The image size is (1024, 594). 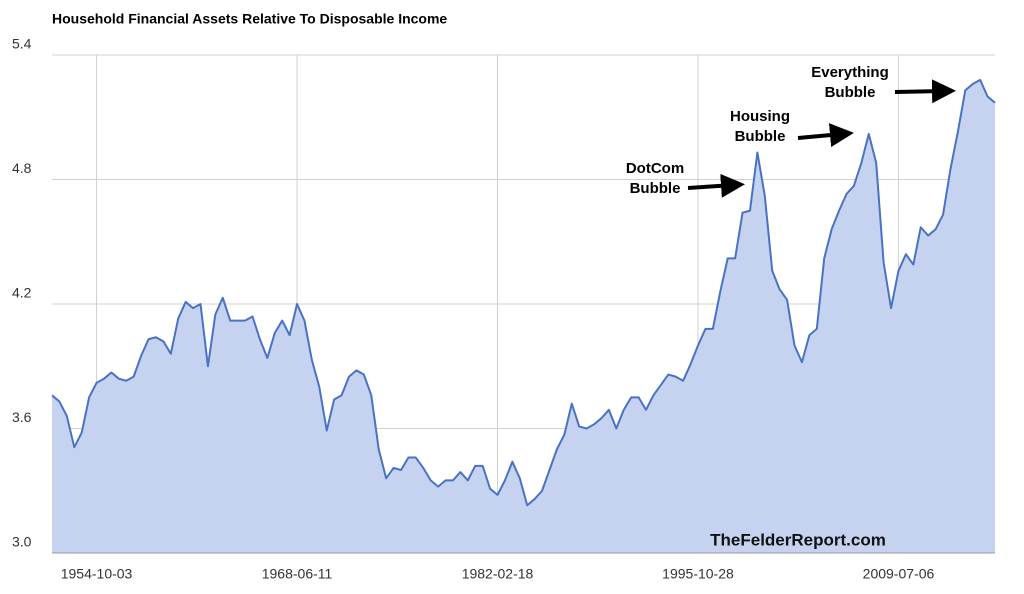 What do you see at coordinates (22, 417) in the screenshot?
I see `y-tick-label: 3.6` at bounding box center [22, 417].